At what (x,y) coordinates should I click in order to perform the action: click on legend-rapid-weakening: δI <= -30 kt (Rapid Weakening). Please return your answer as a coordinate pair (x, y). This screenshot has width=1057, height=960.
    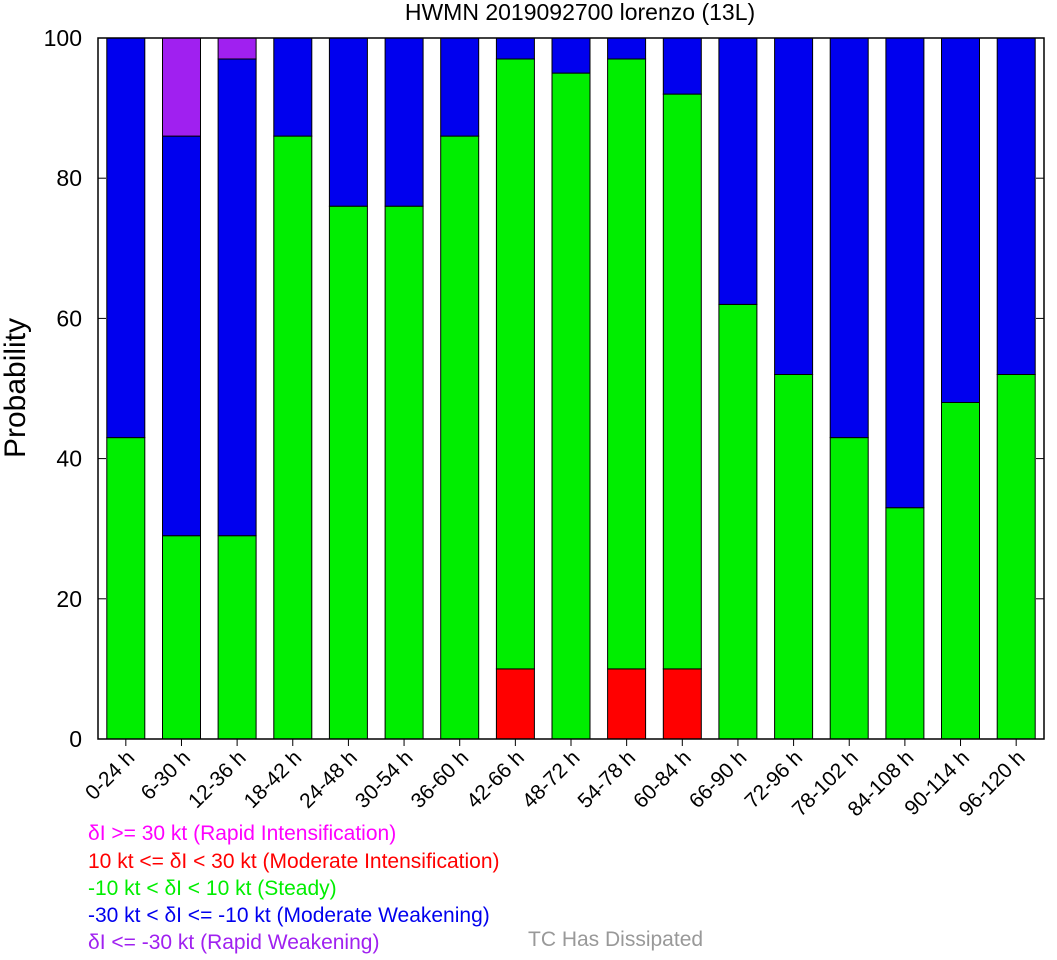
    Looking at the image, I should click on (234, 942).